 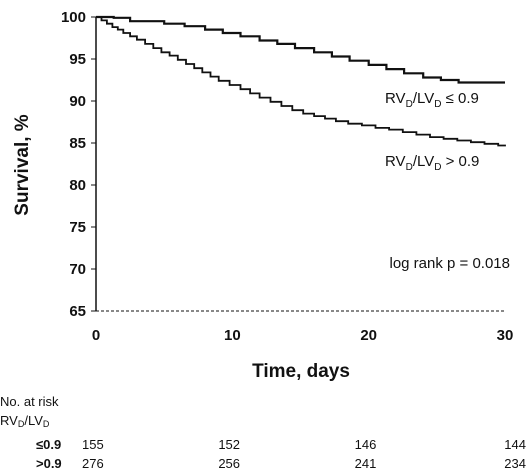 I want to click on risk-value: 256, so click(x=229, y=463).